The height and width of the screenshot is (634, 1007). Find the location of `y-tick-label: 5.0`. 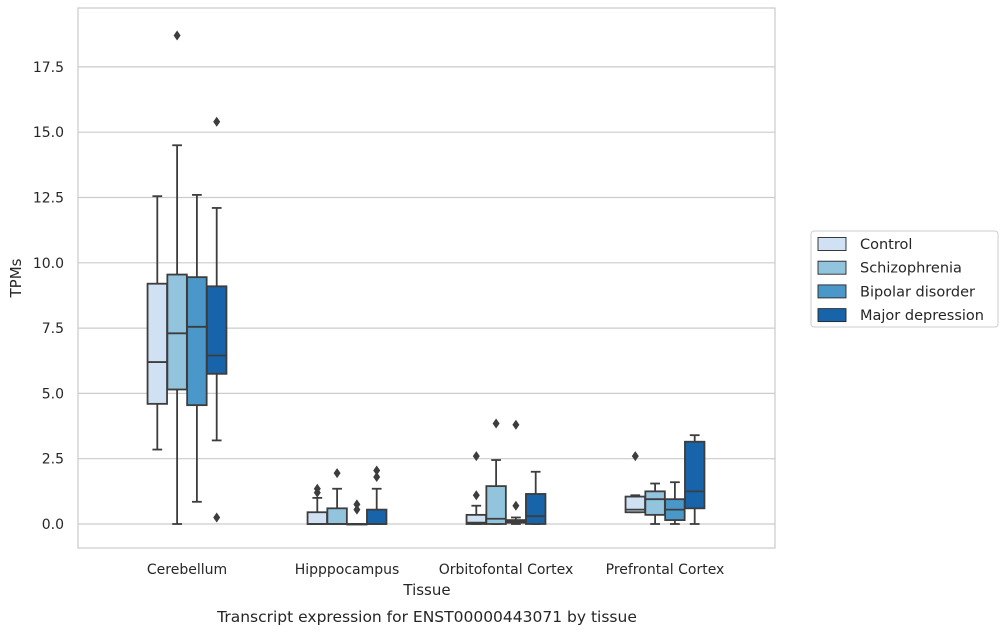

y-tick-label: 5.0 is located at coordinates (53, 394).